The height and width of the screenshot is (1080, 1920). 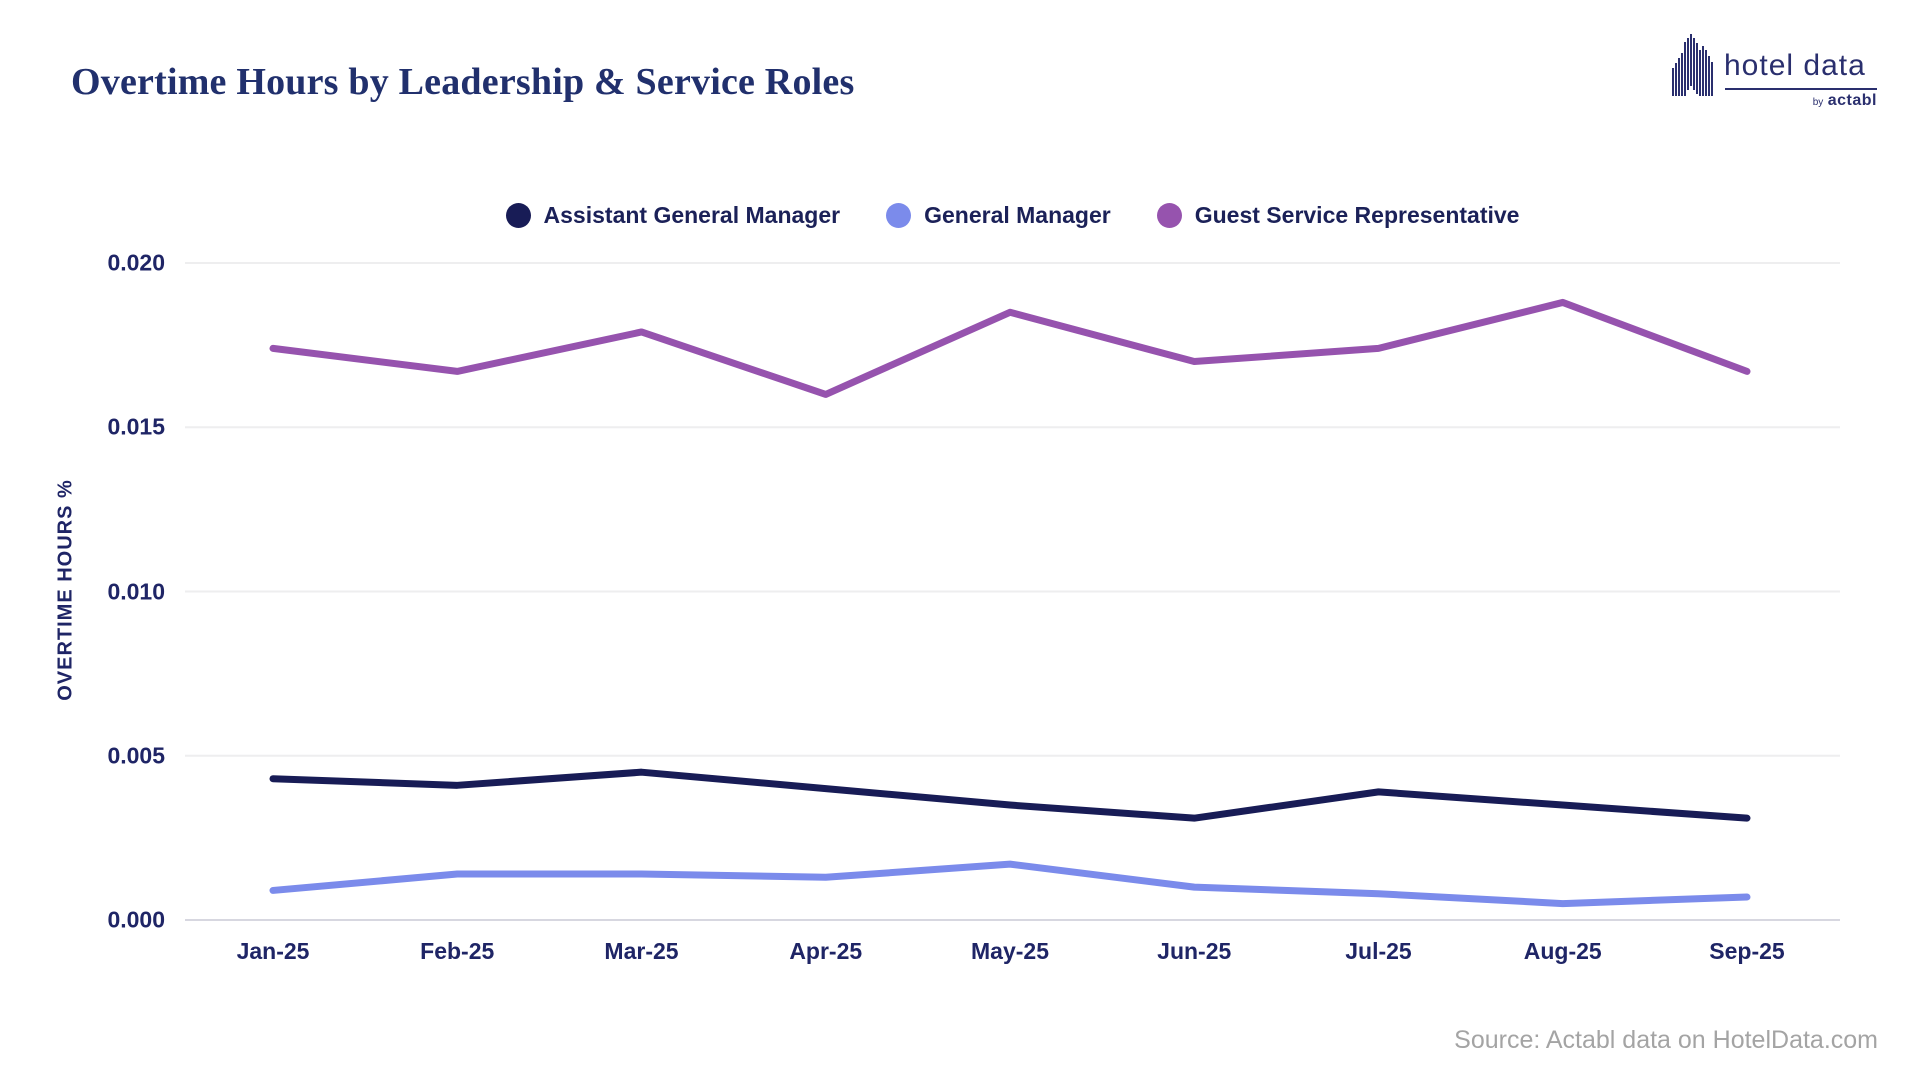 I want to click on y-tick-label: 0.015, so click(x=136, y=426).